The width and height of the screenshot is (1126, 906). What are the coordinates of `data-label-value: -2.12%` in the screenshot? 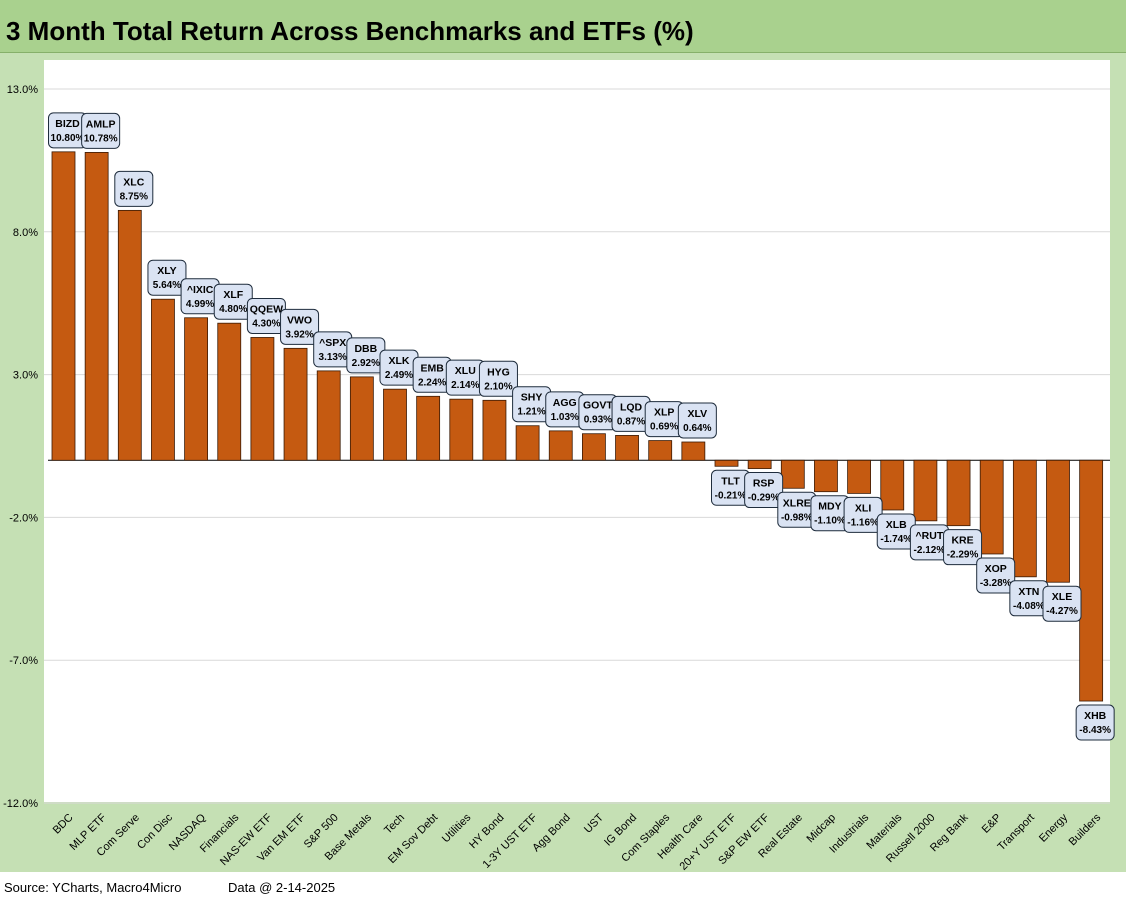 It's located at (930, 550).